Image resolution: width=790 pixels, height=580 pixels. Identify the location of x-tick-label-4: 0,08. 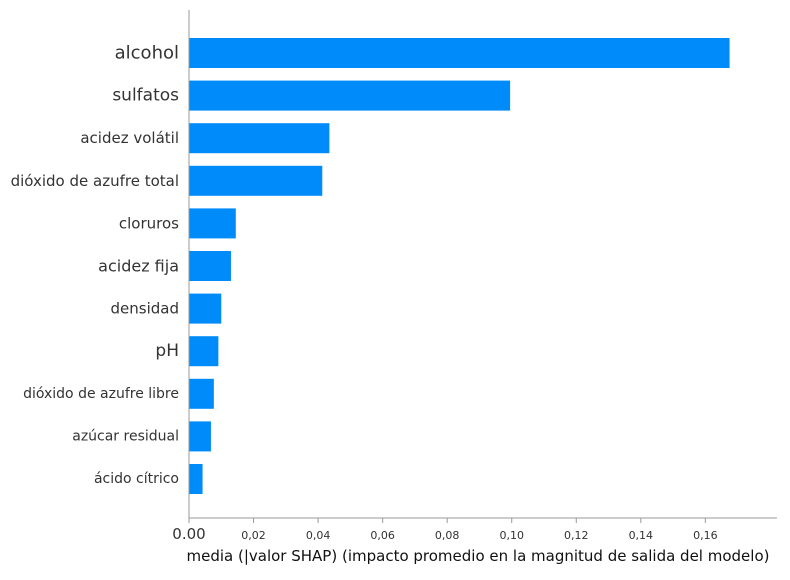
(447, 535).